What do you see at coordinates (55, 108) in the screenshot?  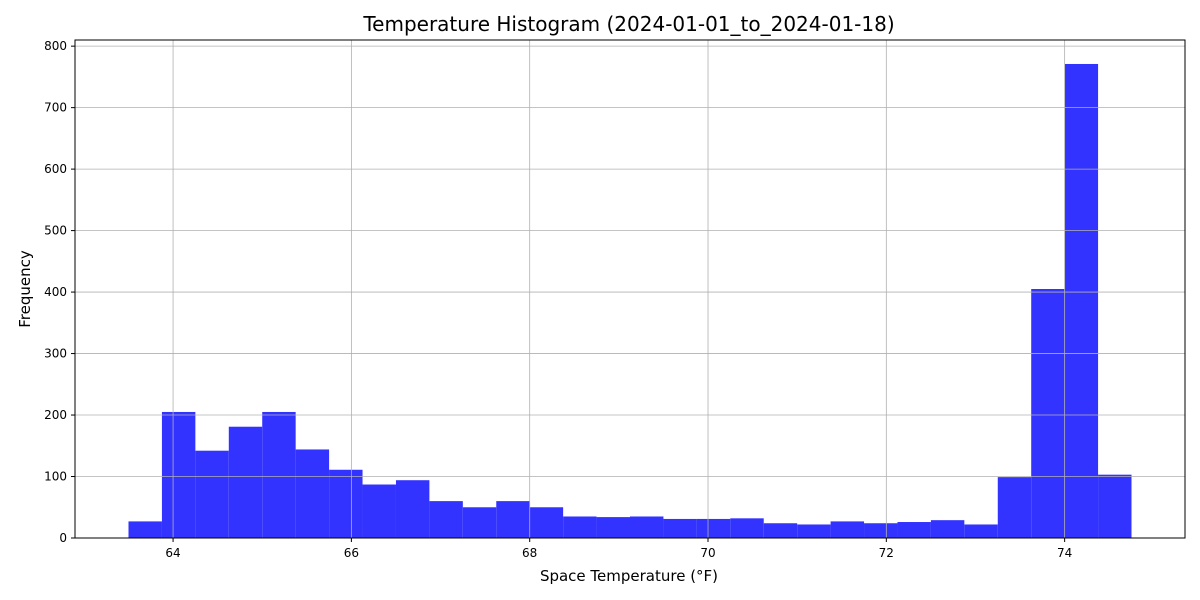 I see `y-tick-label: 700` at bounding box center [55, 108].